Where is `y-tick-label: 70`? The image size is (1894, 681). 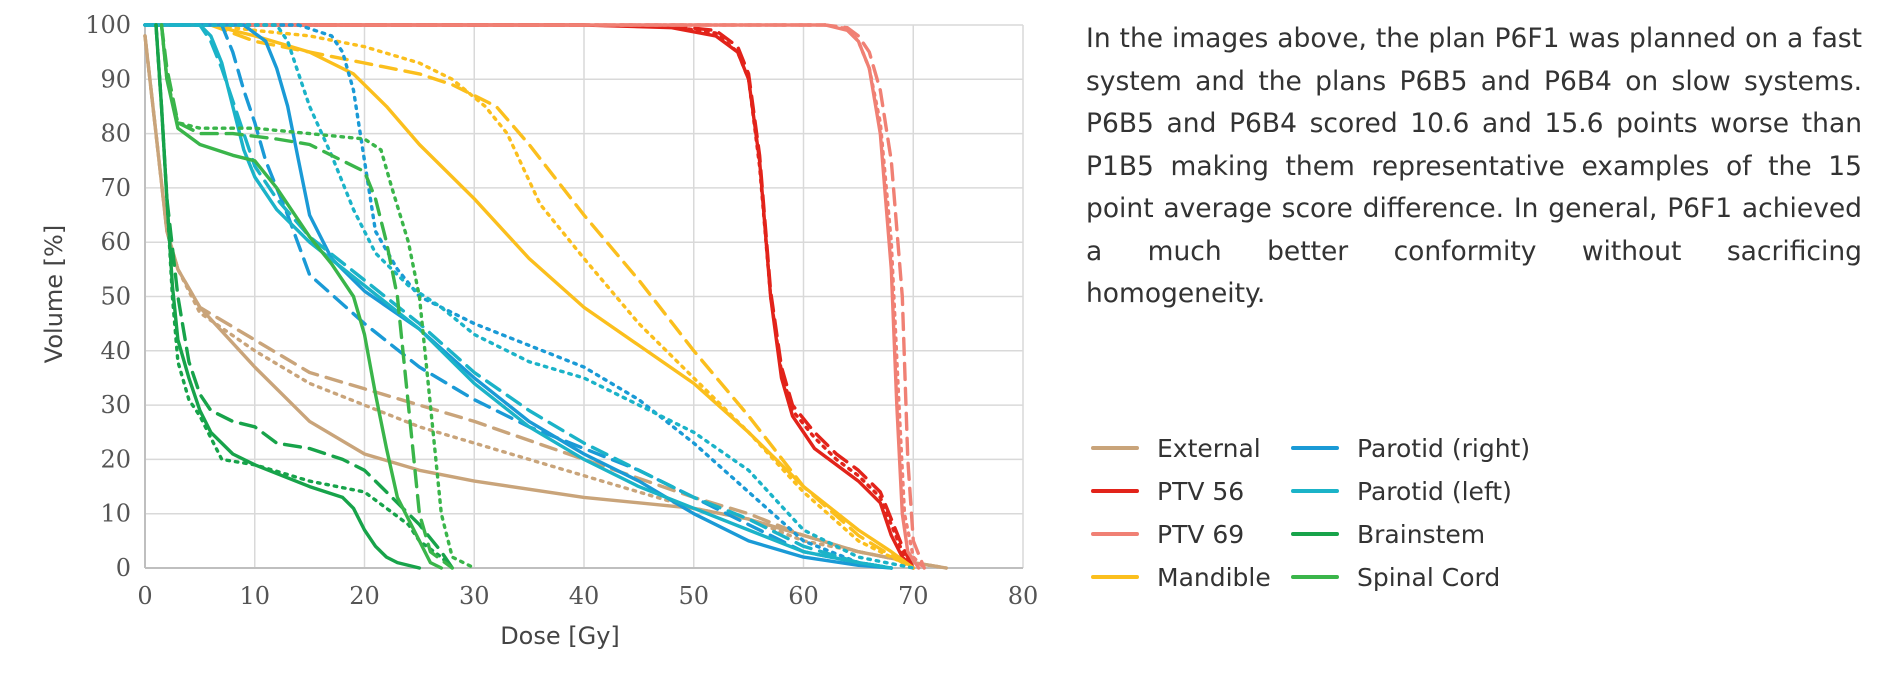 y-tick-label: 70 is located at coordinates (115, 188).